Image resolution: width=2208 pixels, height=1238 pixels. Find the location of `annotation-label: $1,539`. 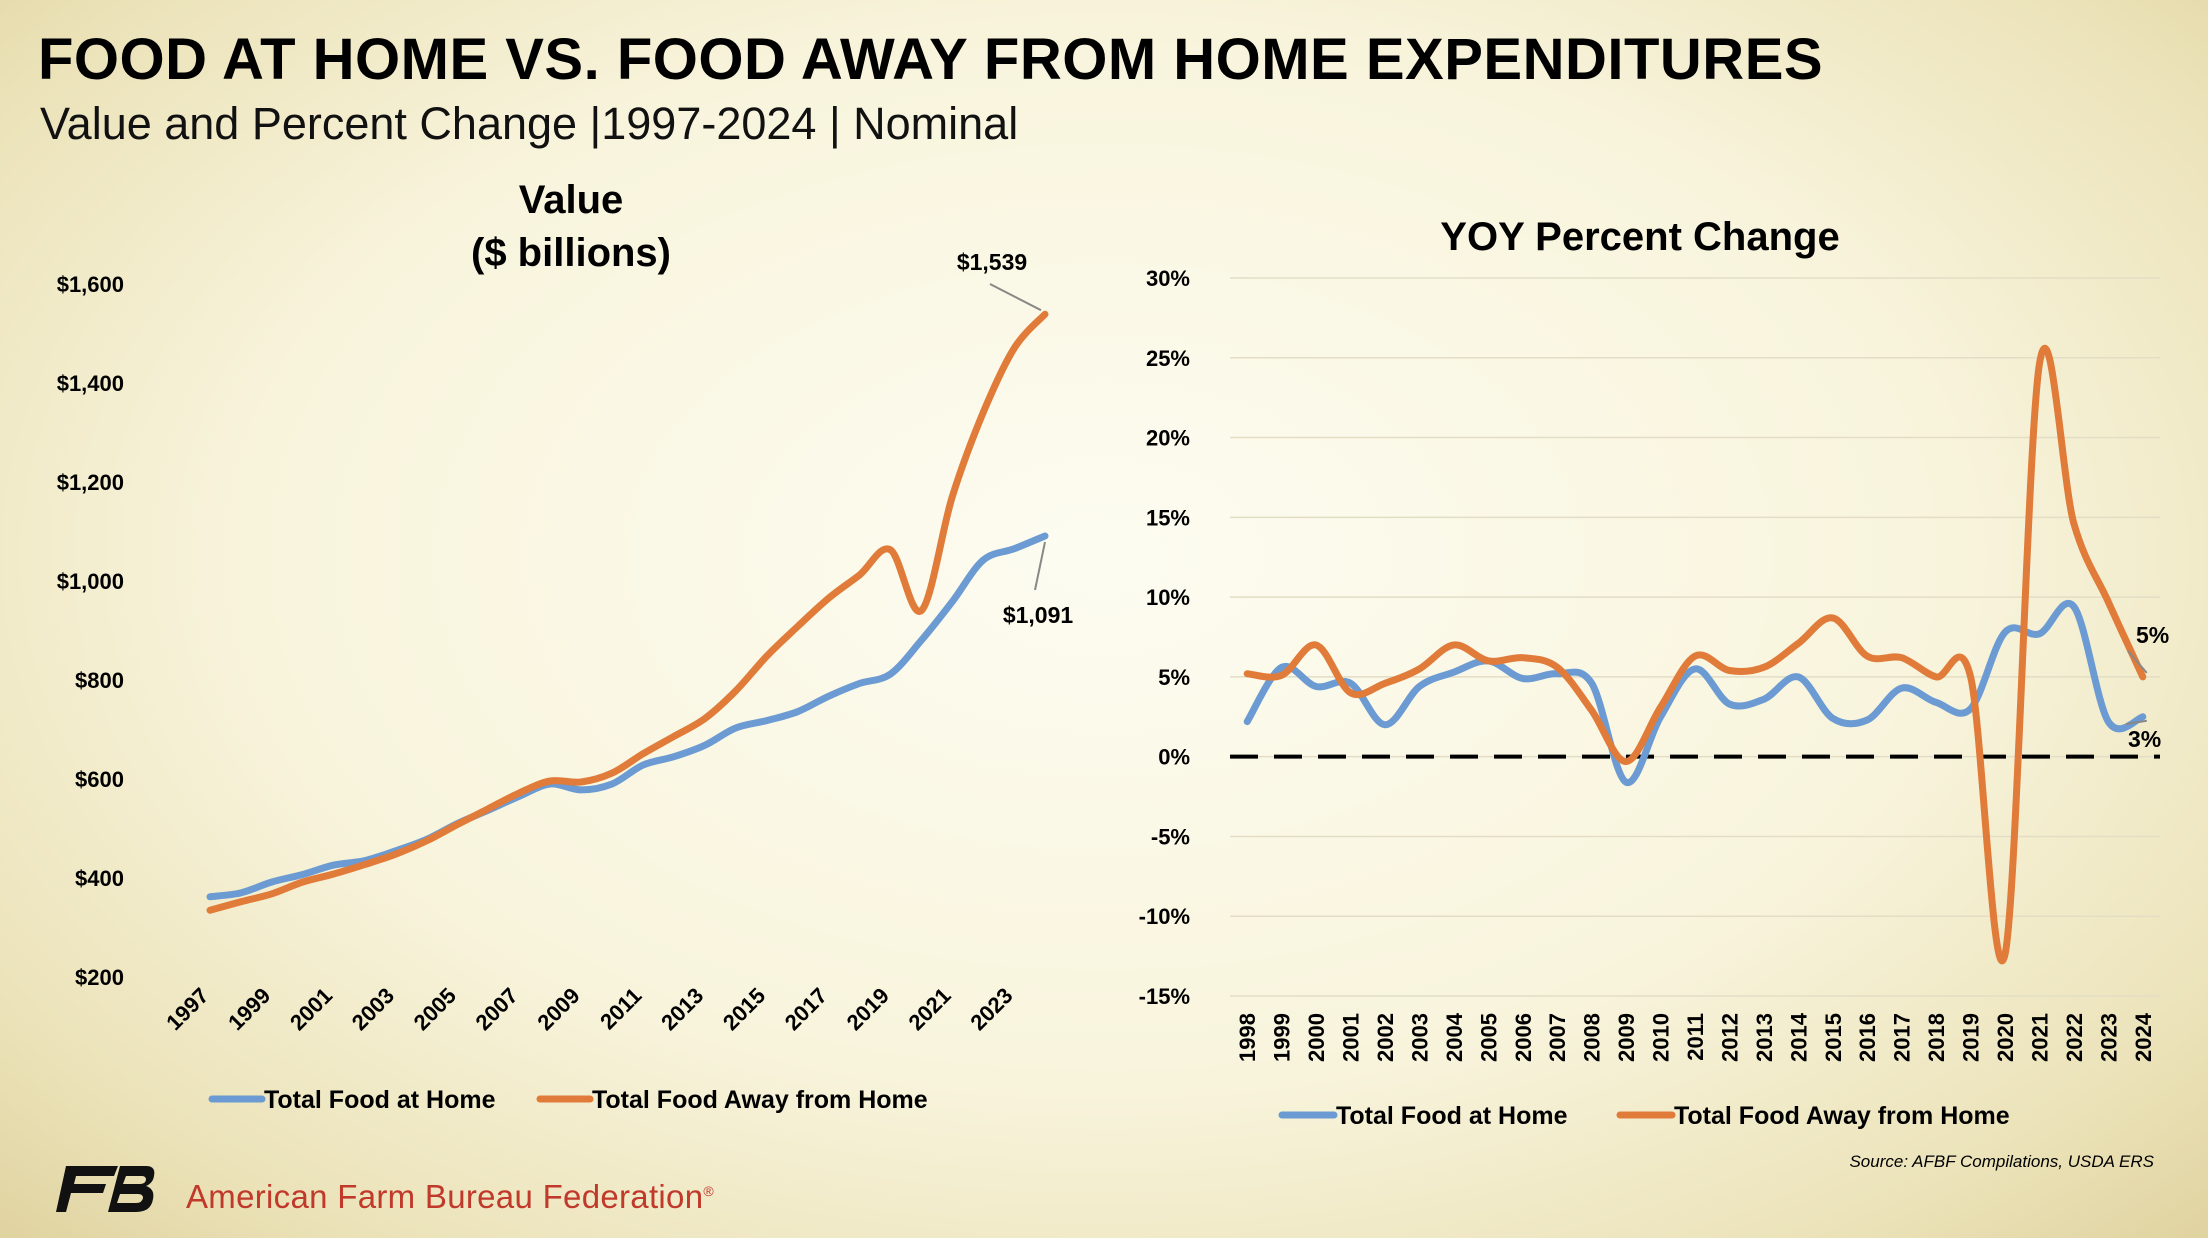

annotation-label: $1,539 is located at coordinates (992, 262).